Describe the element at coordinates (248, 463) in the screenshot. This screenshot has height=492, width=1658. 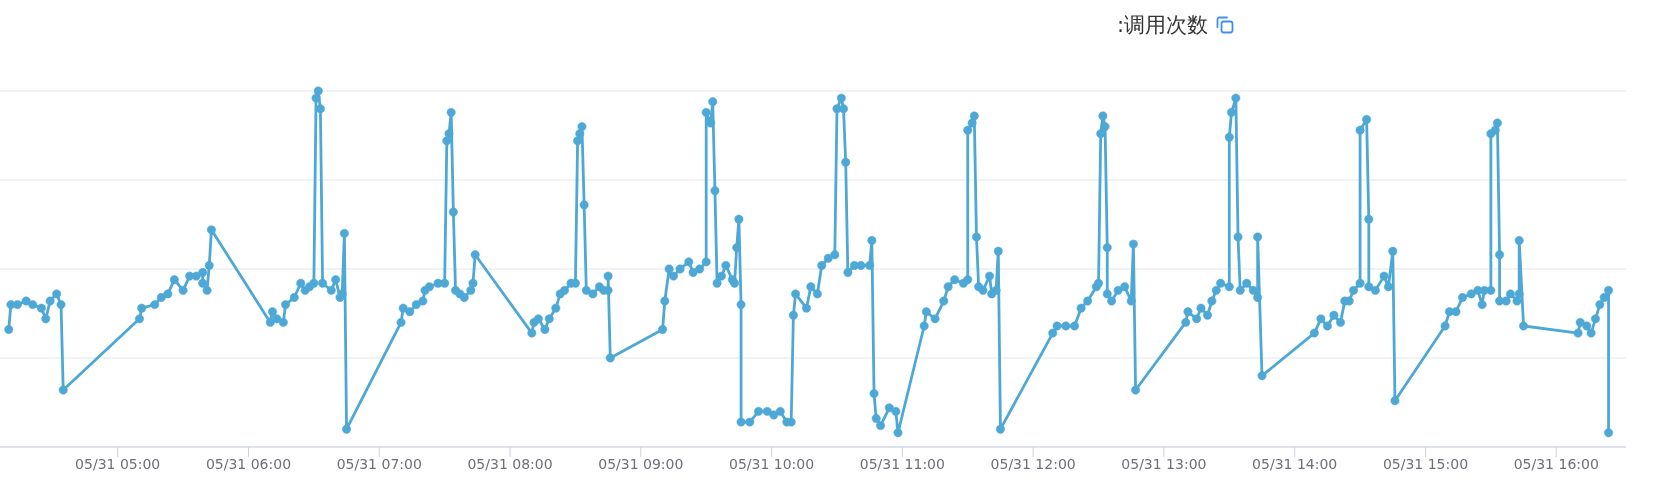
I see `x-tick-label: 05/31 06:00` at that location.